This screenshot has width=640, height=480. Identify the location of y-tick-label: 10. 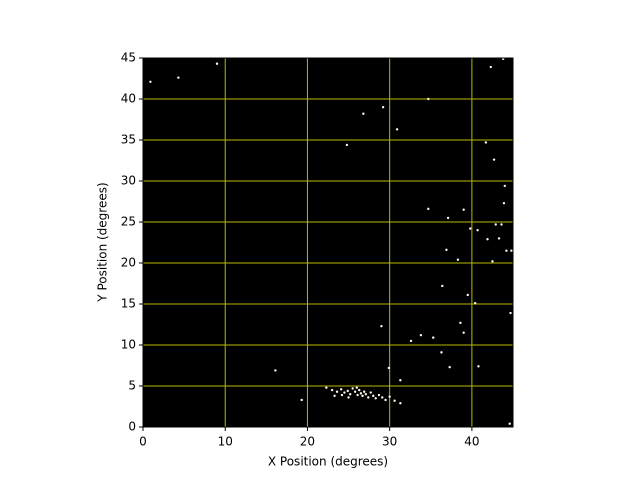
(128, 345).